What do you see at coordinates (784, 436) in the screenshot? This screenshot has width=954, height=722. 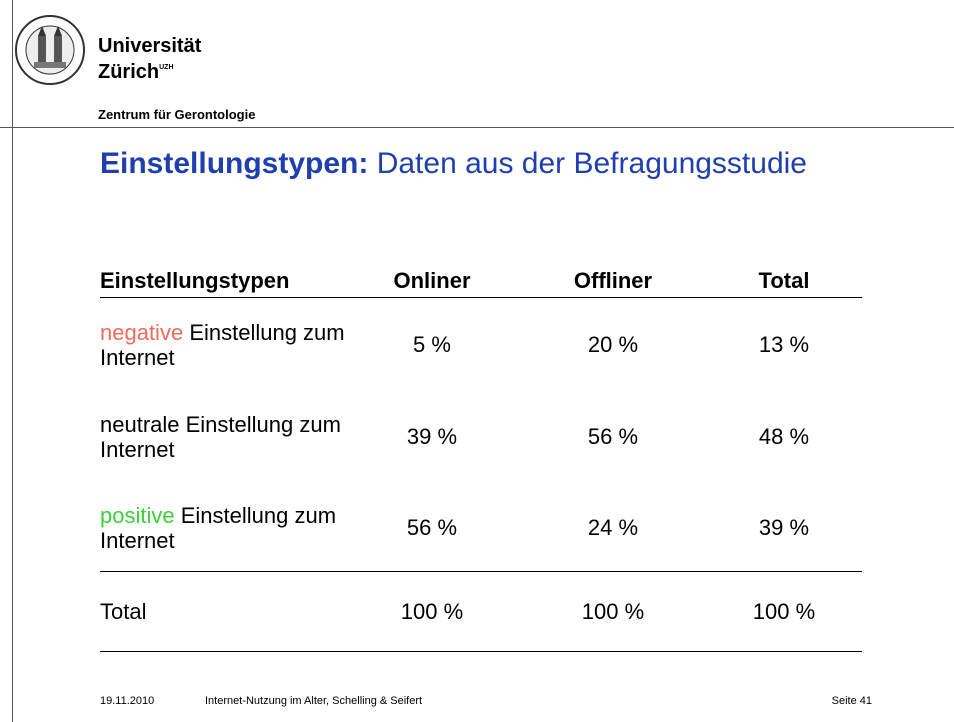 I see `cell: 48 %` at bounding box center [784, 436].